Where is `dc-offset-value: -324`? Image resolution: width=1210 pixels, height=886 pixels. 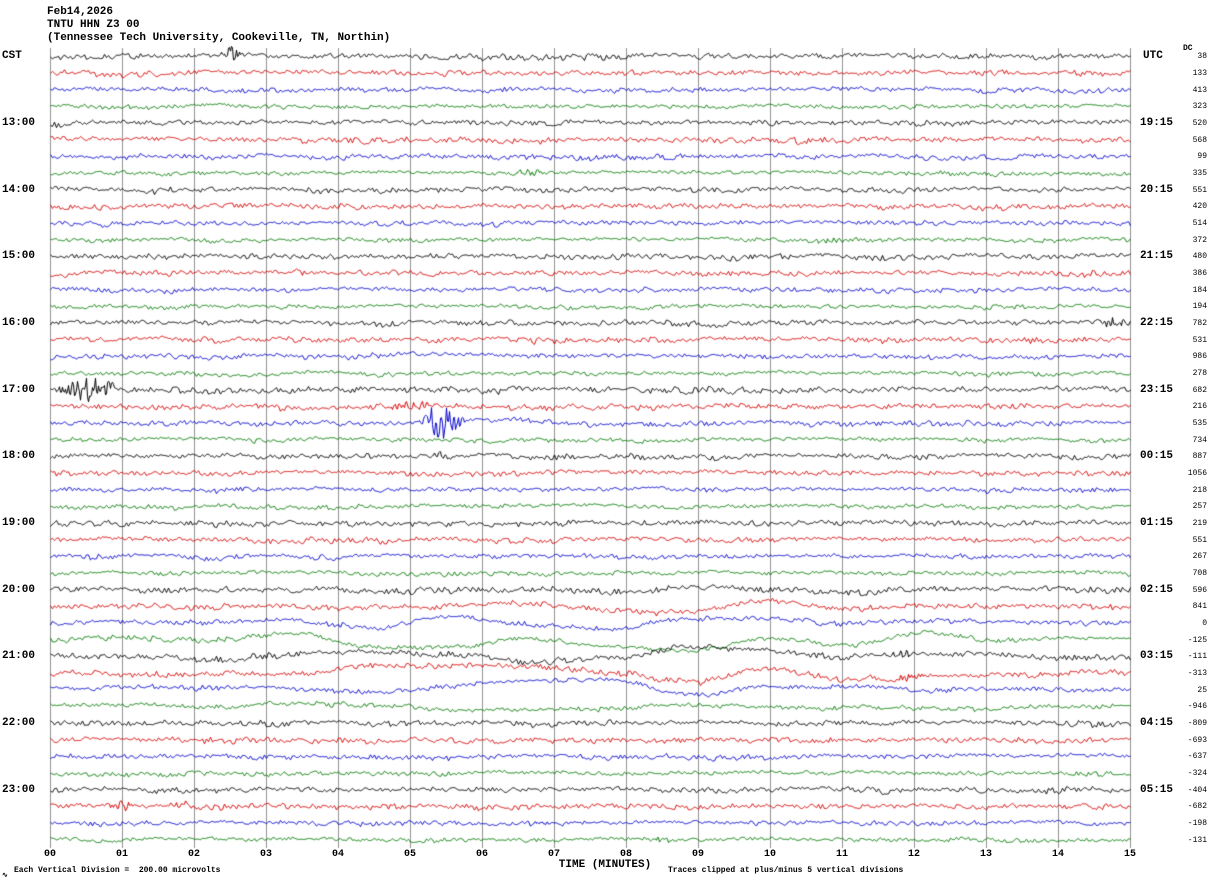
dc-offset-value: -324 is located at coordinates (1197, 773).